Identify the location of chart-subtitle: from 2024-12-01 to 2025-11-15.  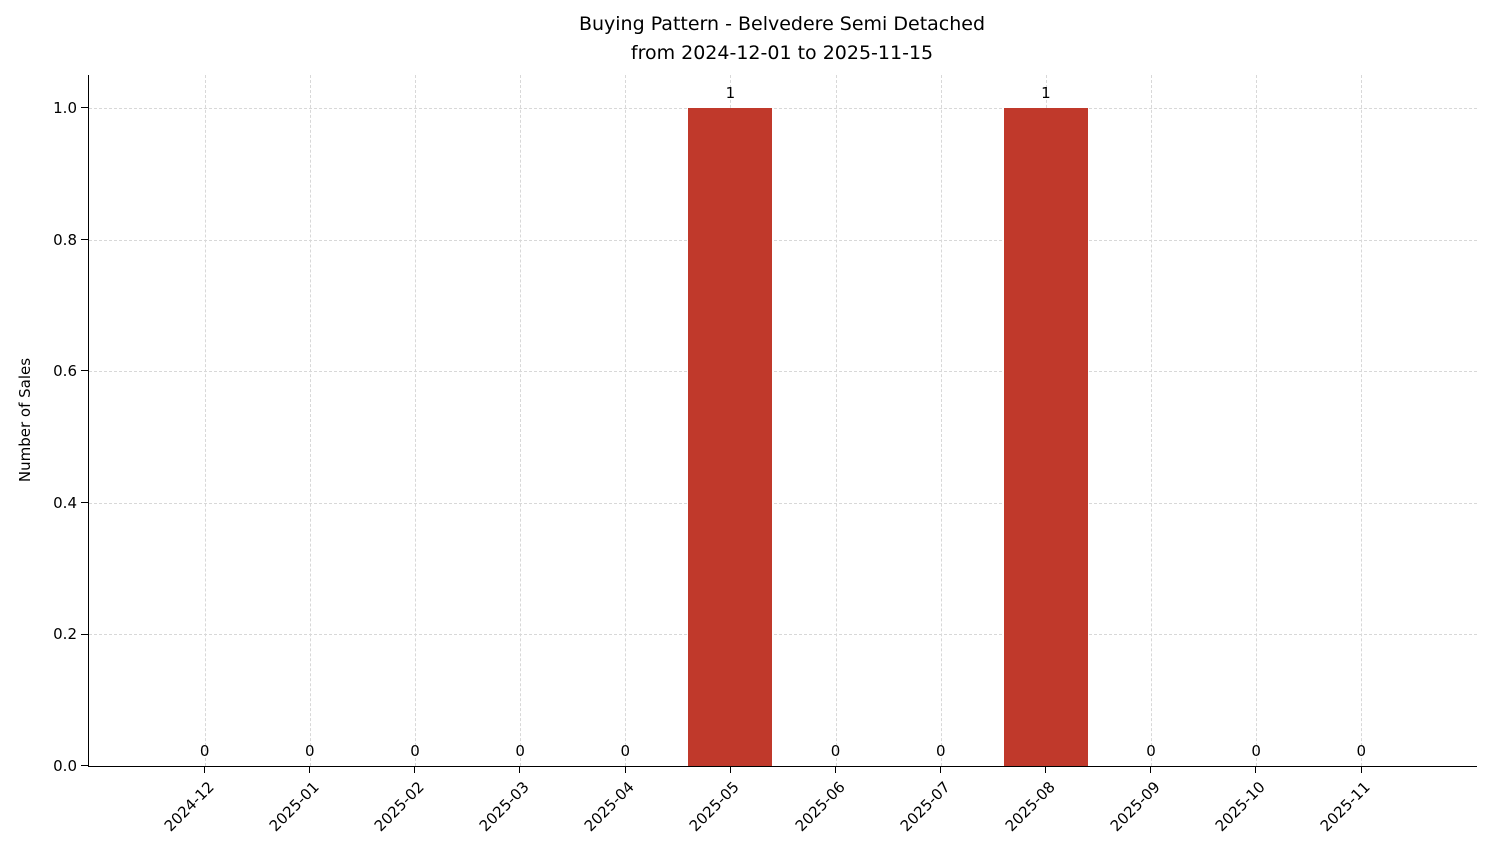
(782, 53).